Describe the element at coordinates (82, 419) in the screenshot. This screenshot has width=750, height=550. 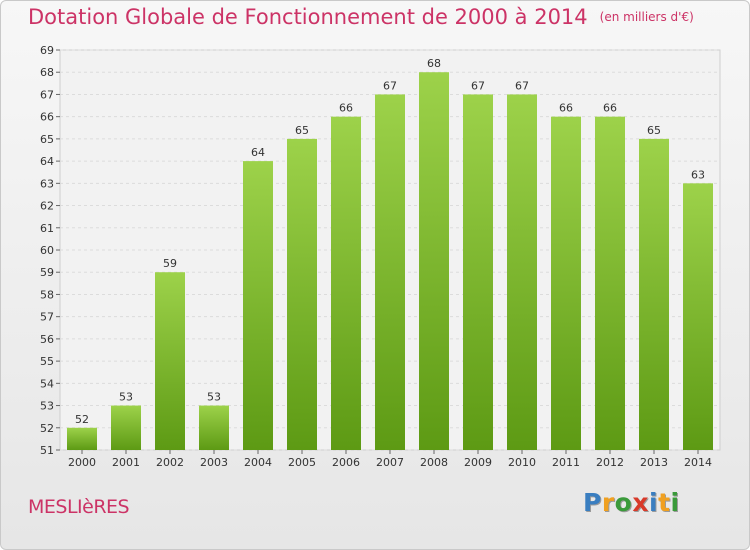
I see `bar-value-label: 52` at that location.